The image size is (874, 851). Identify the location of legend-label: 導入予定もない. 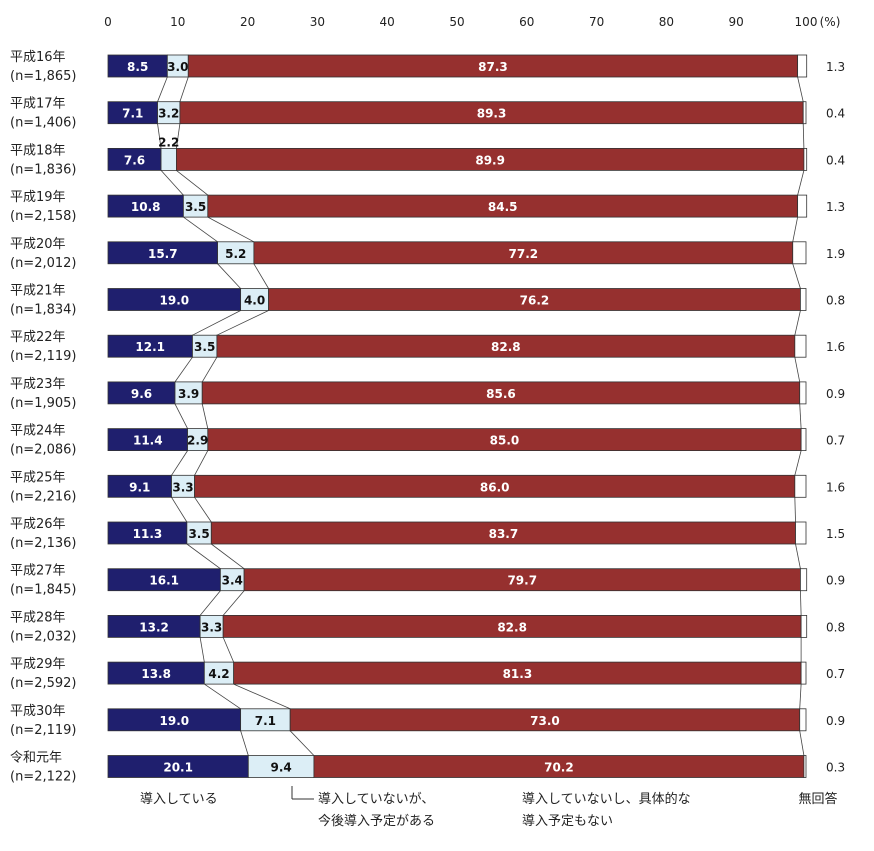
(567, 821).